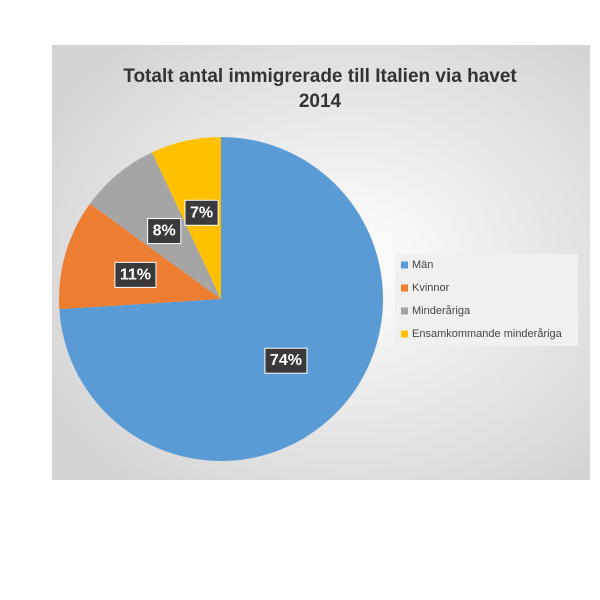  I want to click on legend-label: Minderåriga, so click(441, 311).